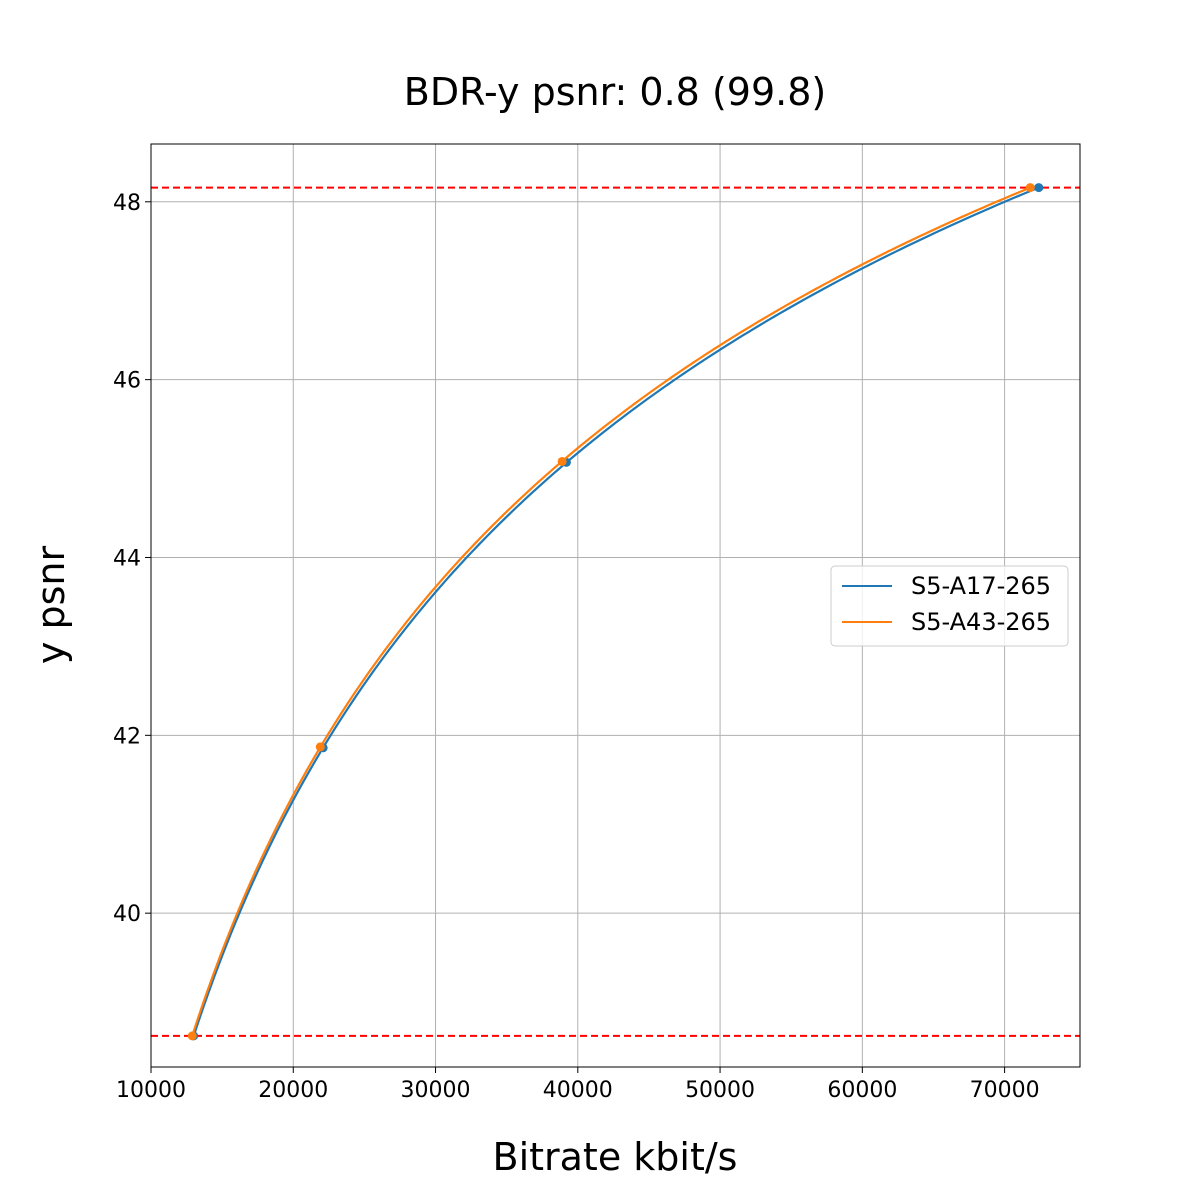 The image size is (1200, 1200). Describe the element at coordinates (862, 1090) in the screenshot. I see `x-tick-label: 60000` at that location.